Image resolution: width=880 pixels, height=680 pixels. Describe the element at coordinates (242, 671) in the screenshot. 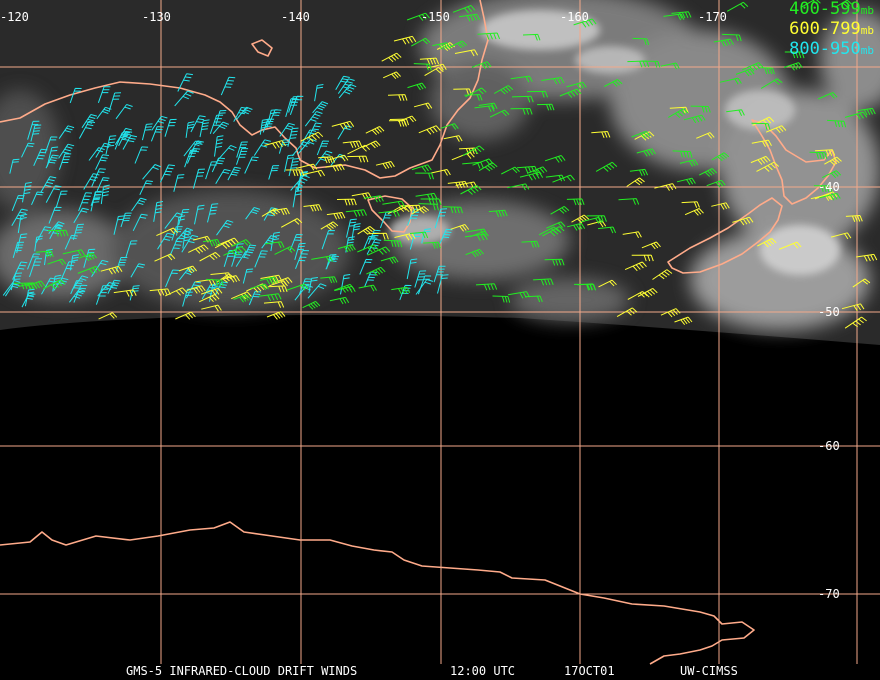

I see `product-name: GMS-5 INFRARED-CLOUD DRIFT WINDS` at that location.